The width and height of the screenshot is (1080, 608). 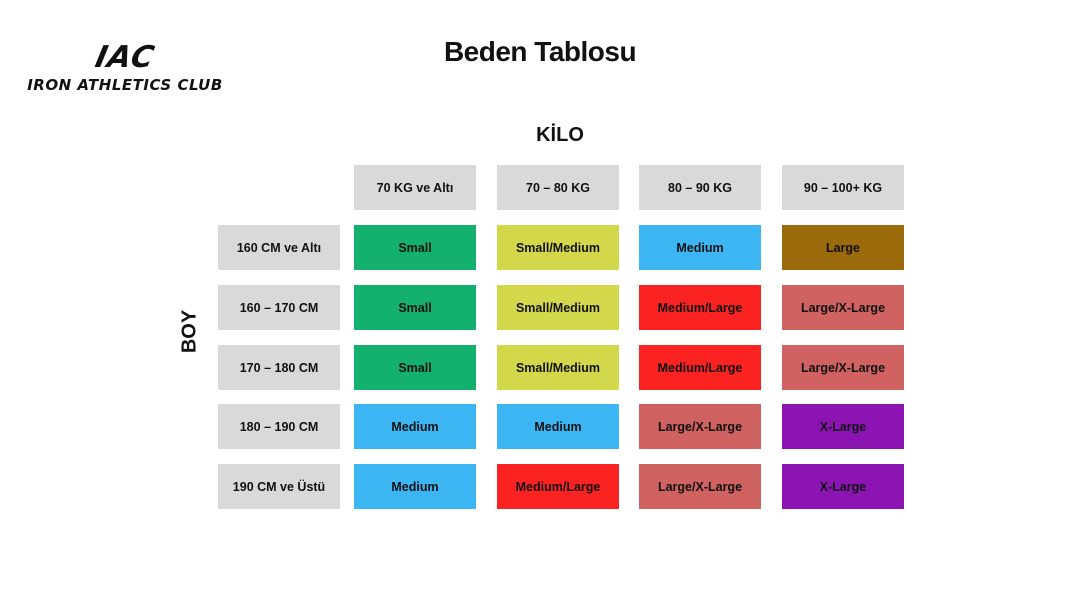 I want to click on weight-axis-label: KİLO, so click(x=560, y=135).